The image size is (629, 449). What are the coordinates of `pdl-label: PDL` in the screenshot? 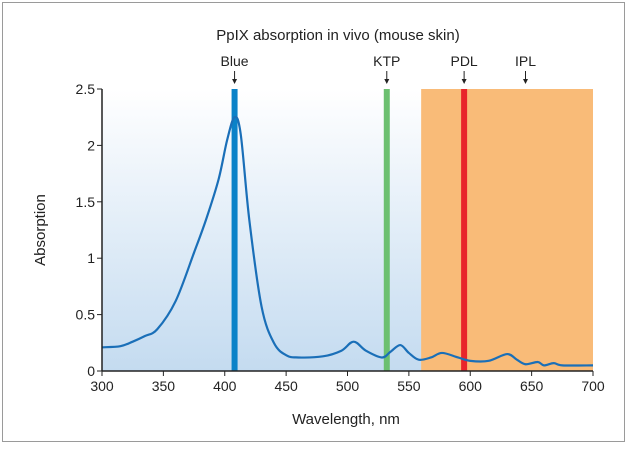 It's located at (463, 61).